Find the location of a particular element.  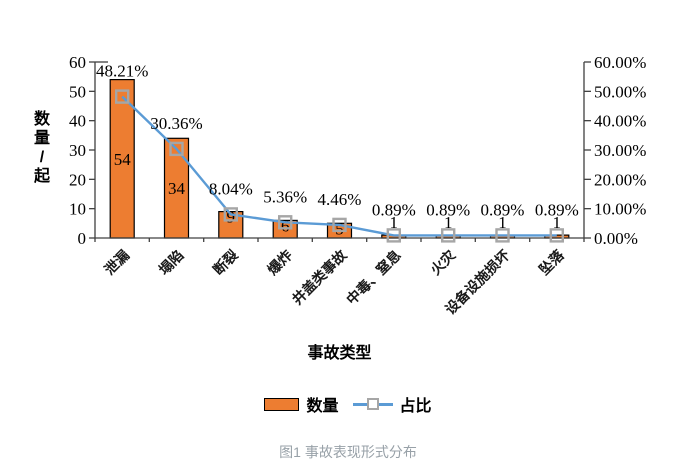

left-axis-title-char: 数 is located at coordinates (42, 118).